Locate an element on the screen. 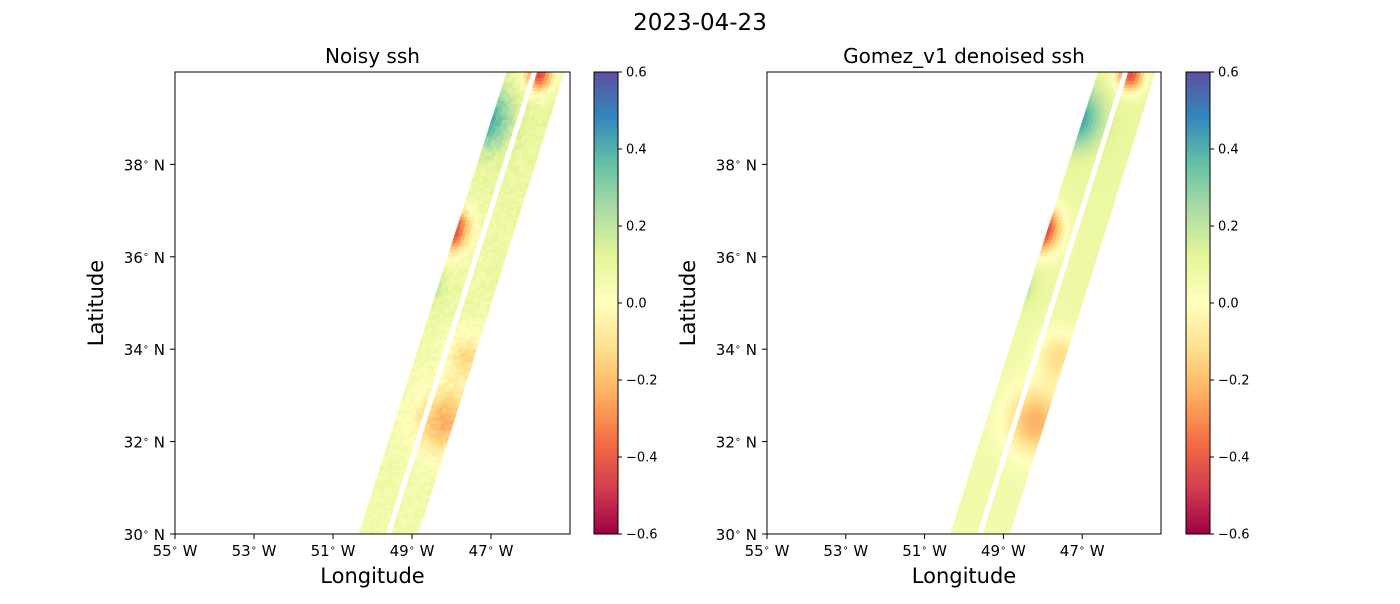  colorbar-tick-label: −0.6 is located at coordinates (642, 535).